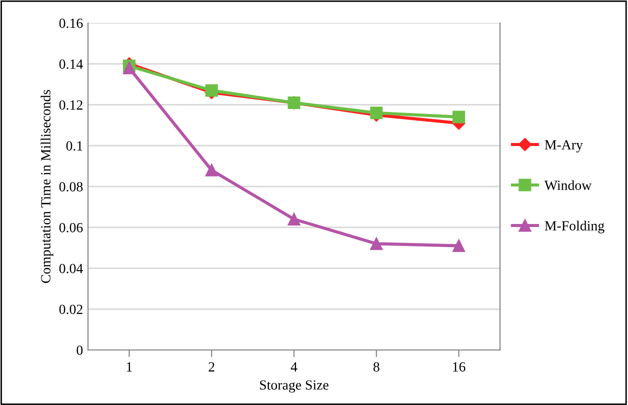 Image resolution: width=628 pixels, height=405 pixels. What do you see at coordinates (459, 367) in the screenshot?
I see `x-tick-label: 16` at bounding box center [459, 367].